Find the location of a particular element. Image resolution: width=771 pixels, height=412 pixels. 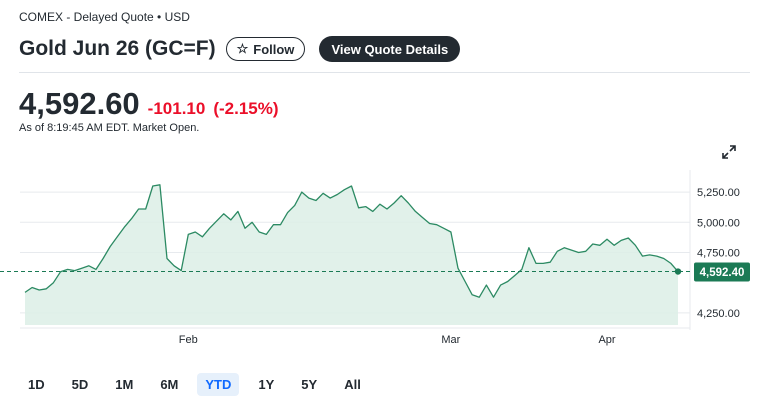

x-tick-label: Mar is located at coordinates (450, 340).